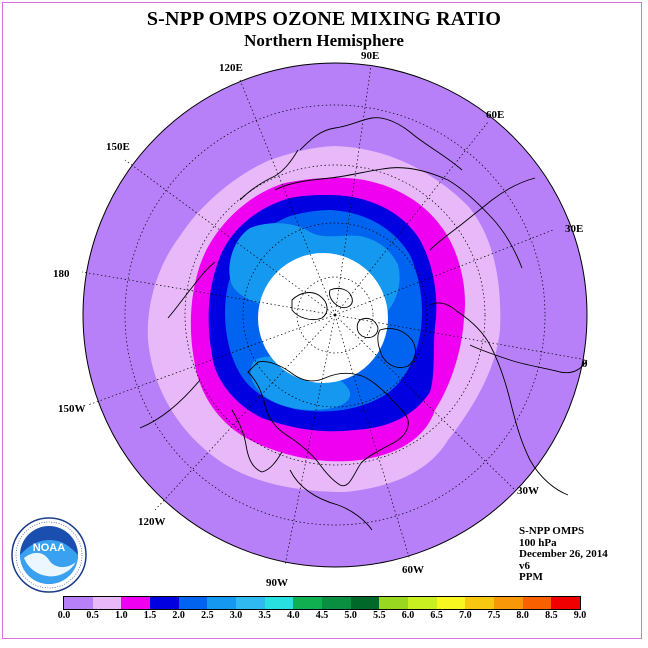 The width and height of the screenshot is (648, 648). I want to click on units-label: PPM, so click(531, 577).